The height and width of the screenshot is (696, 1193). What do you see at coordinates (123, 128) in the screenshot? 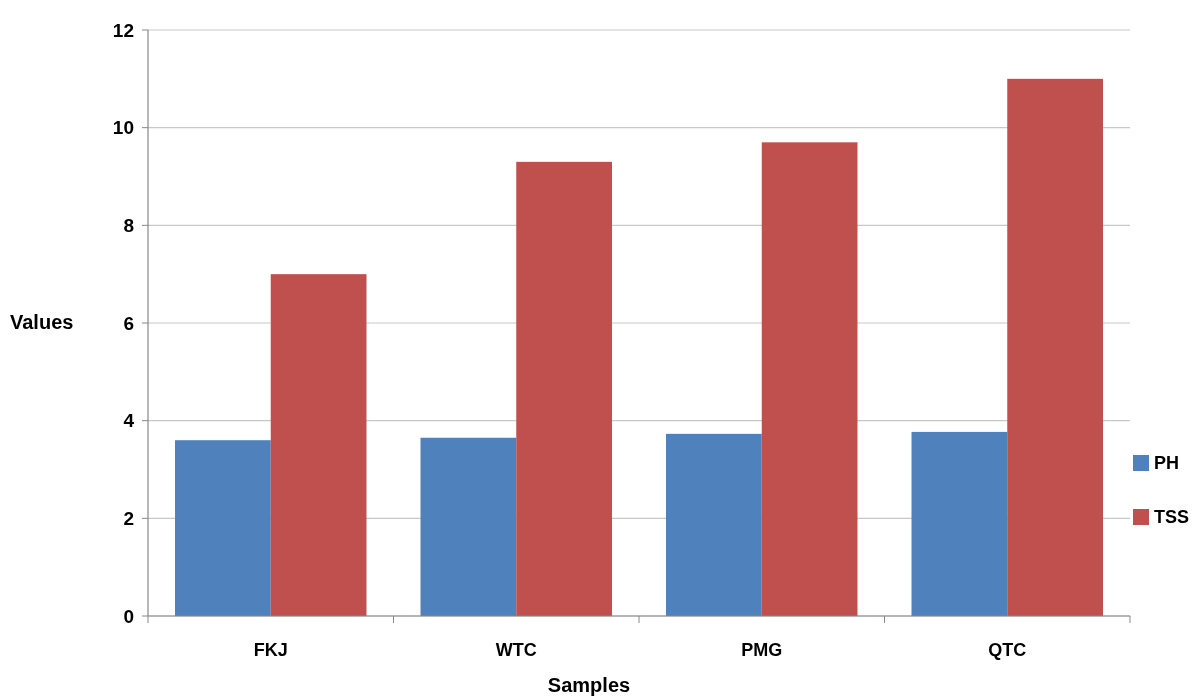
I see `y-tick-label: 10` at bounding box center [123, 128].